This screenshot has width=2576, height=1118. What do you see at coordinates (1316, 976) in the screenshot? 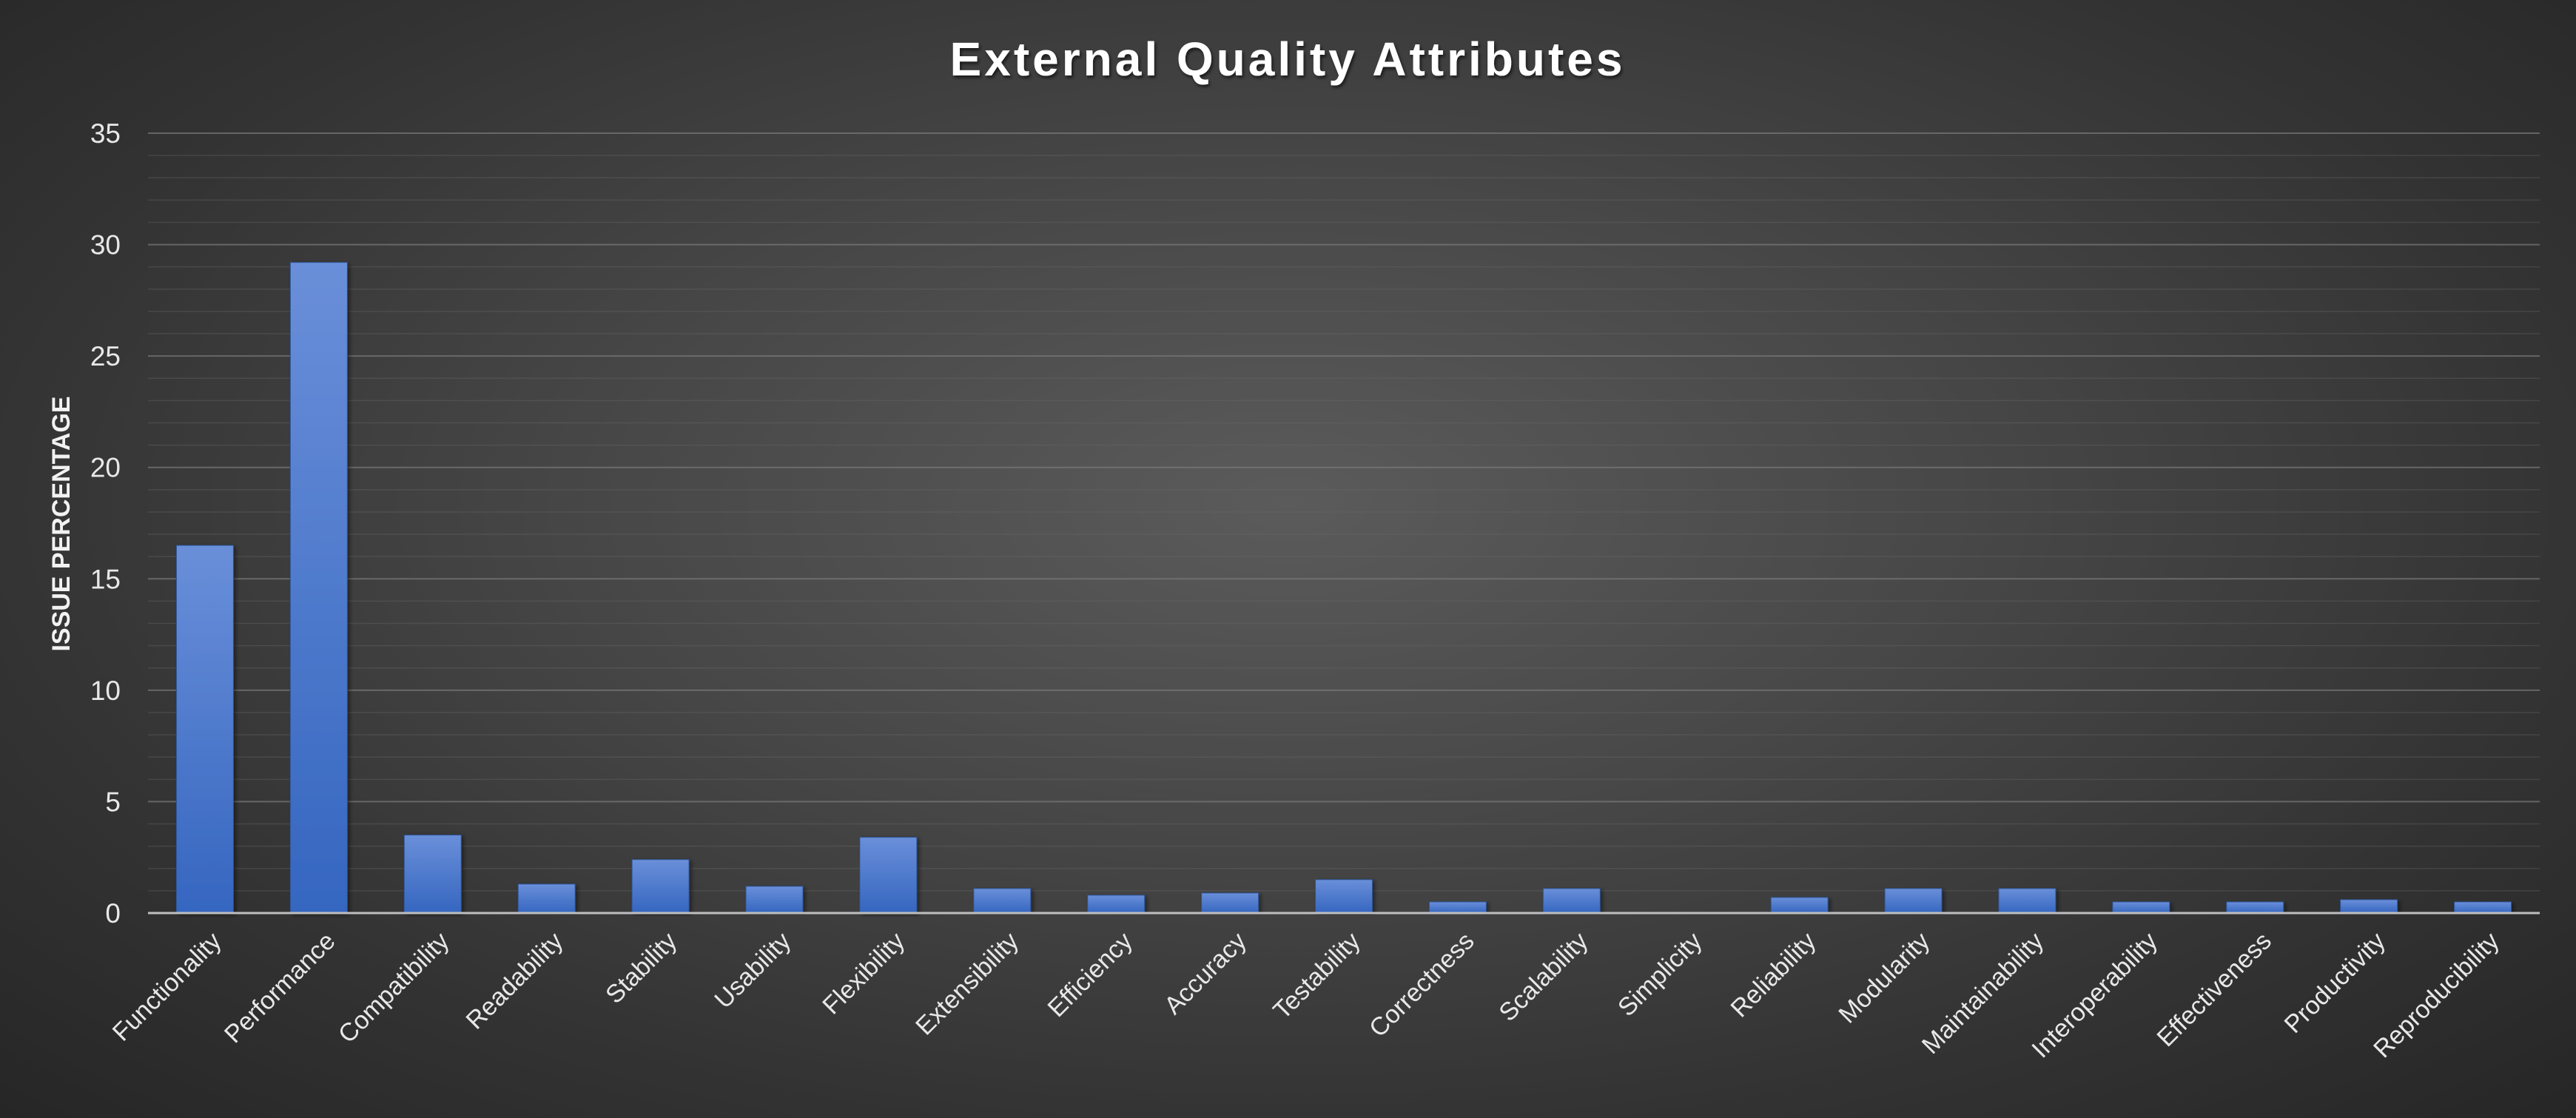
I see `x-tick-label-testability: Testability` at bounding box center [1316, 976].